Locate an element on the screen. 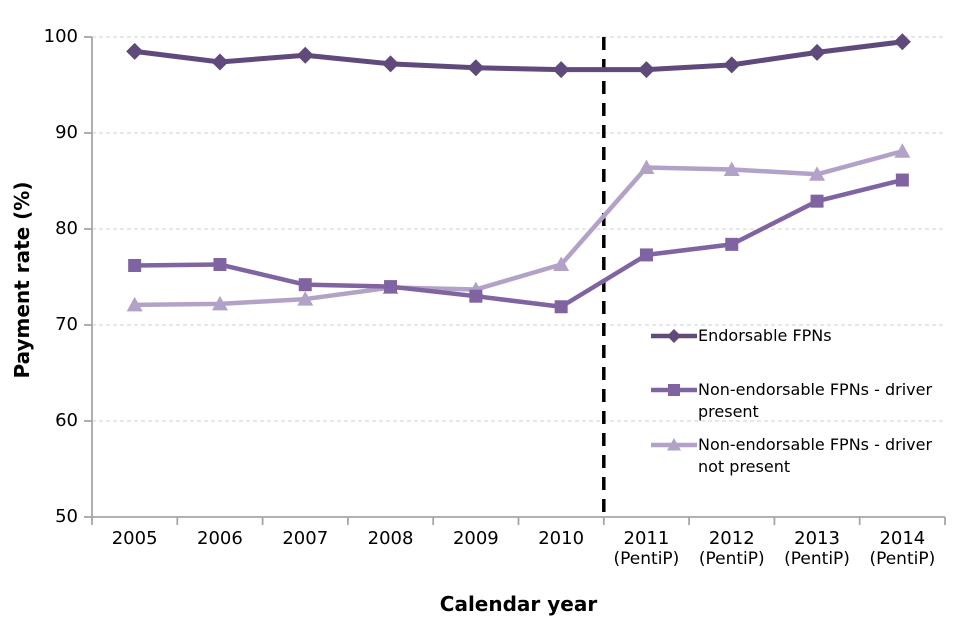  x-tick-label: 2012 (PentiP) is located at coordinates (732, 549).